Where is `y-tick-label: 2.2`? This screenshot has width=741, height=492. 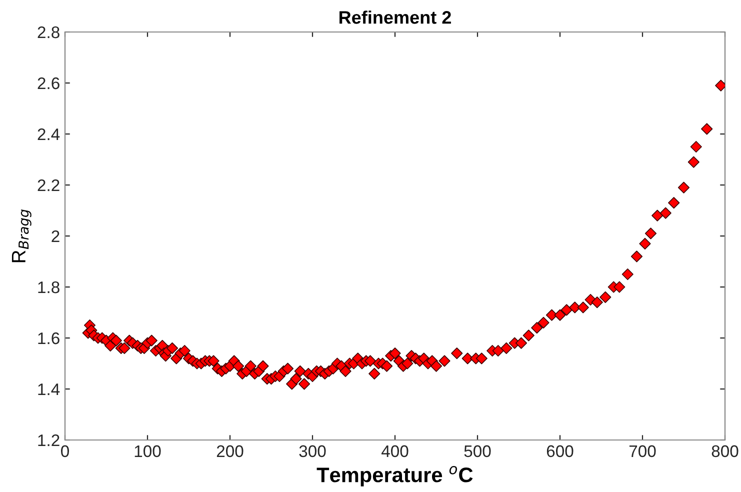 y-tick-label: 2.2 is located at coordinates (49, 185).